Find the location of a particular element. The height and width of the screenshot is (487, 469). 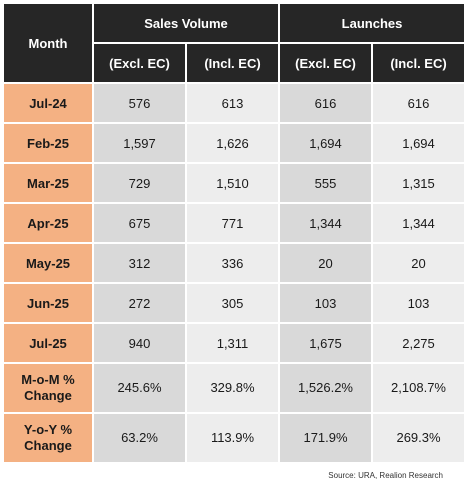

sub-header-launches-incl-ec: (Incl. EC) is located at coordinates (420, 64).